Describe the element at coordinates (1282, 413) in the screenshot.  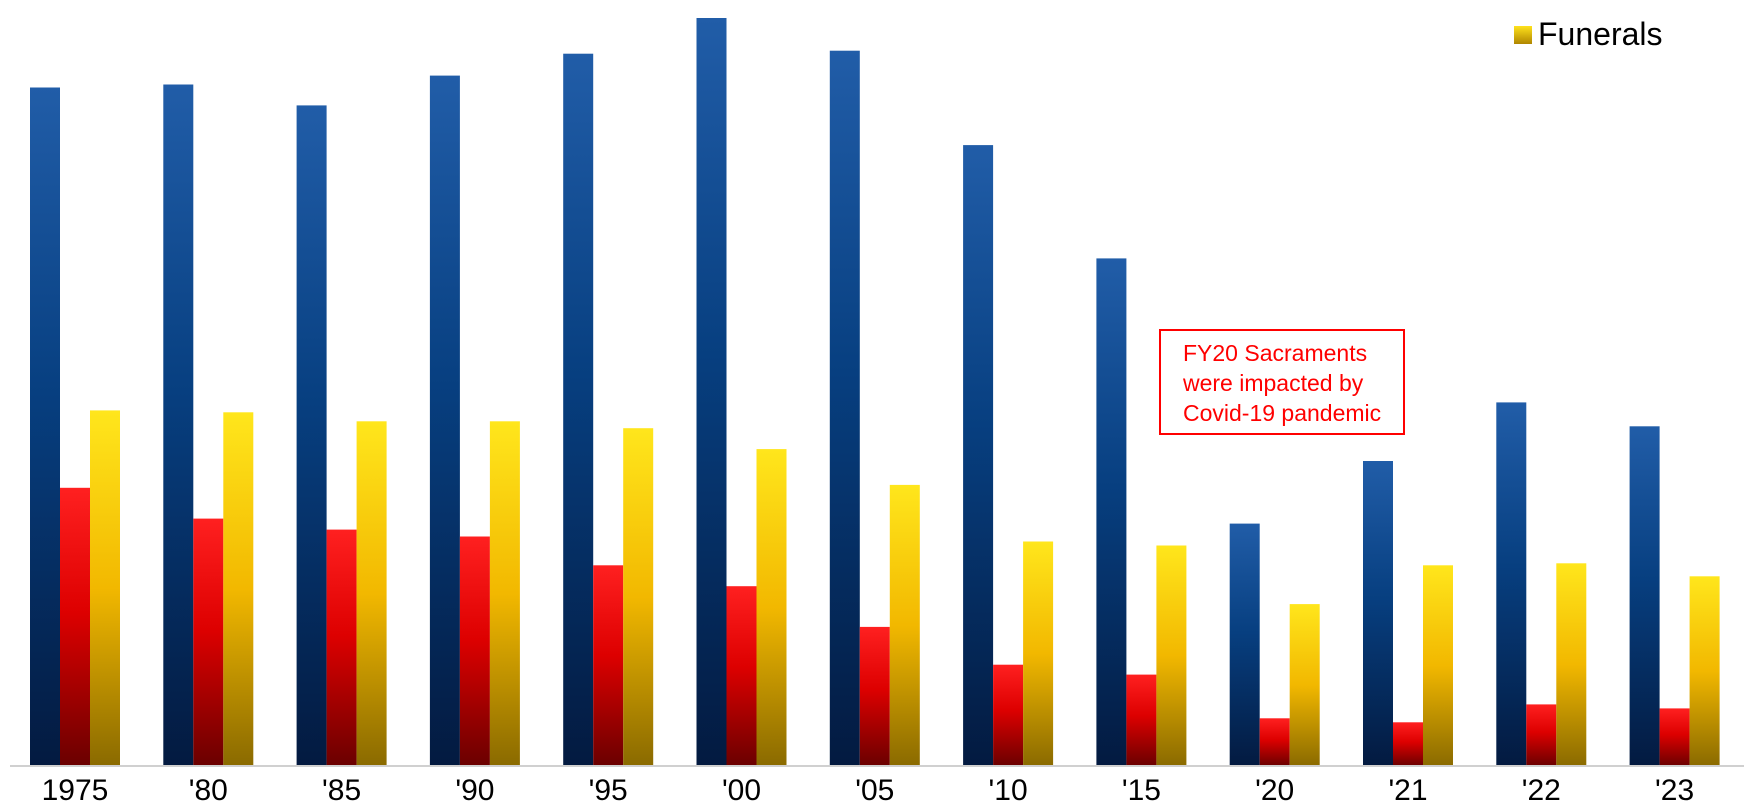
I see `annotation-line-3: Covid-19 pandemic` at that location.